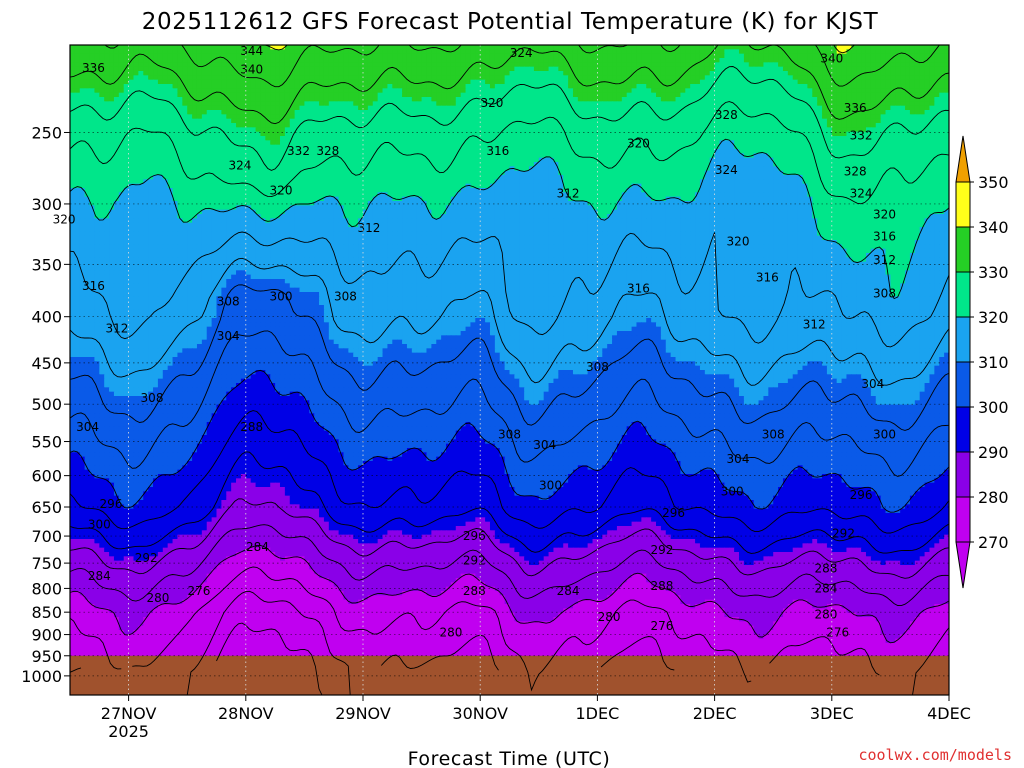 The image size is (1024, 768). I want to click on x-axis-title: Forecast Time (UTC), so click(509, 758).